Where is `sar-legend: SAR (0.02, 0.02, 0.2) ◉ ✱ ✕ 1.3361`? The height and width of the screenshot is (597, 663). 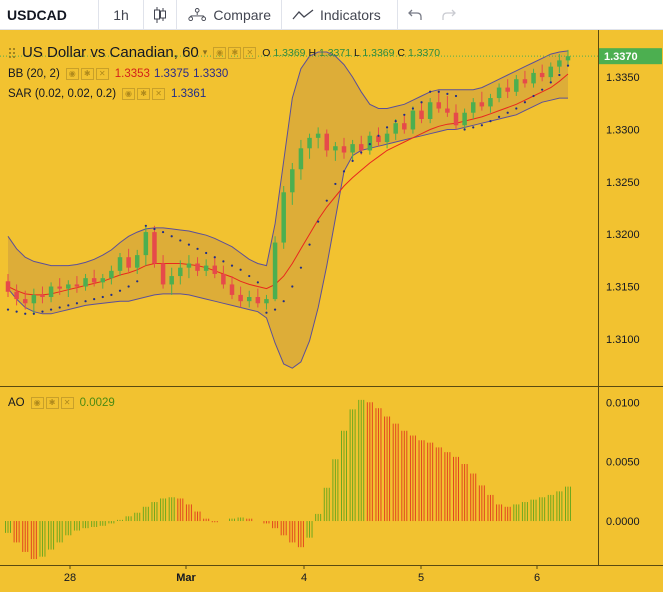 sar-legend: SAR (0.02, 0.02, 0.2) ◉ ✱ ✕ 1.3361 is located at coordinates (107, 94).